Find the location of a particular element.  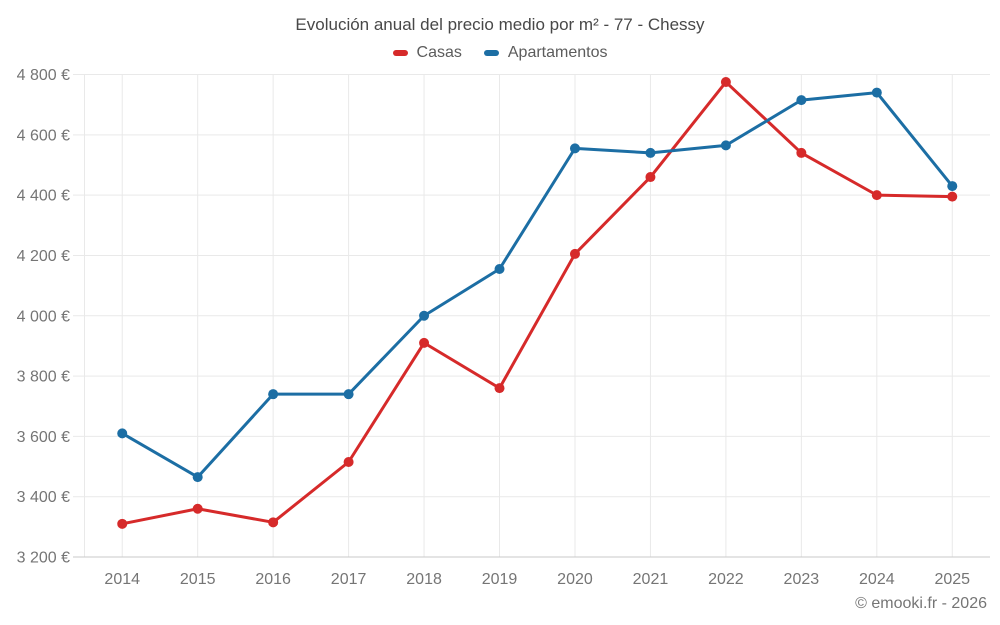

x-tick-label: 2020 is located at coordinates (575, 579).